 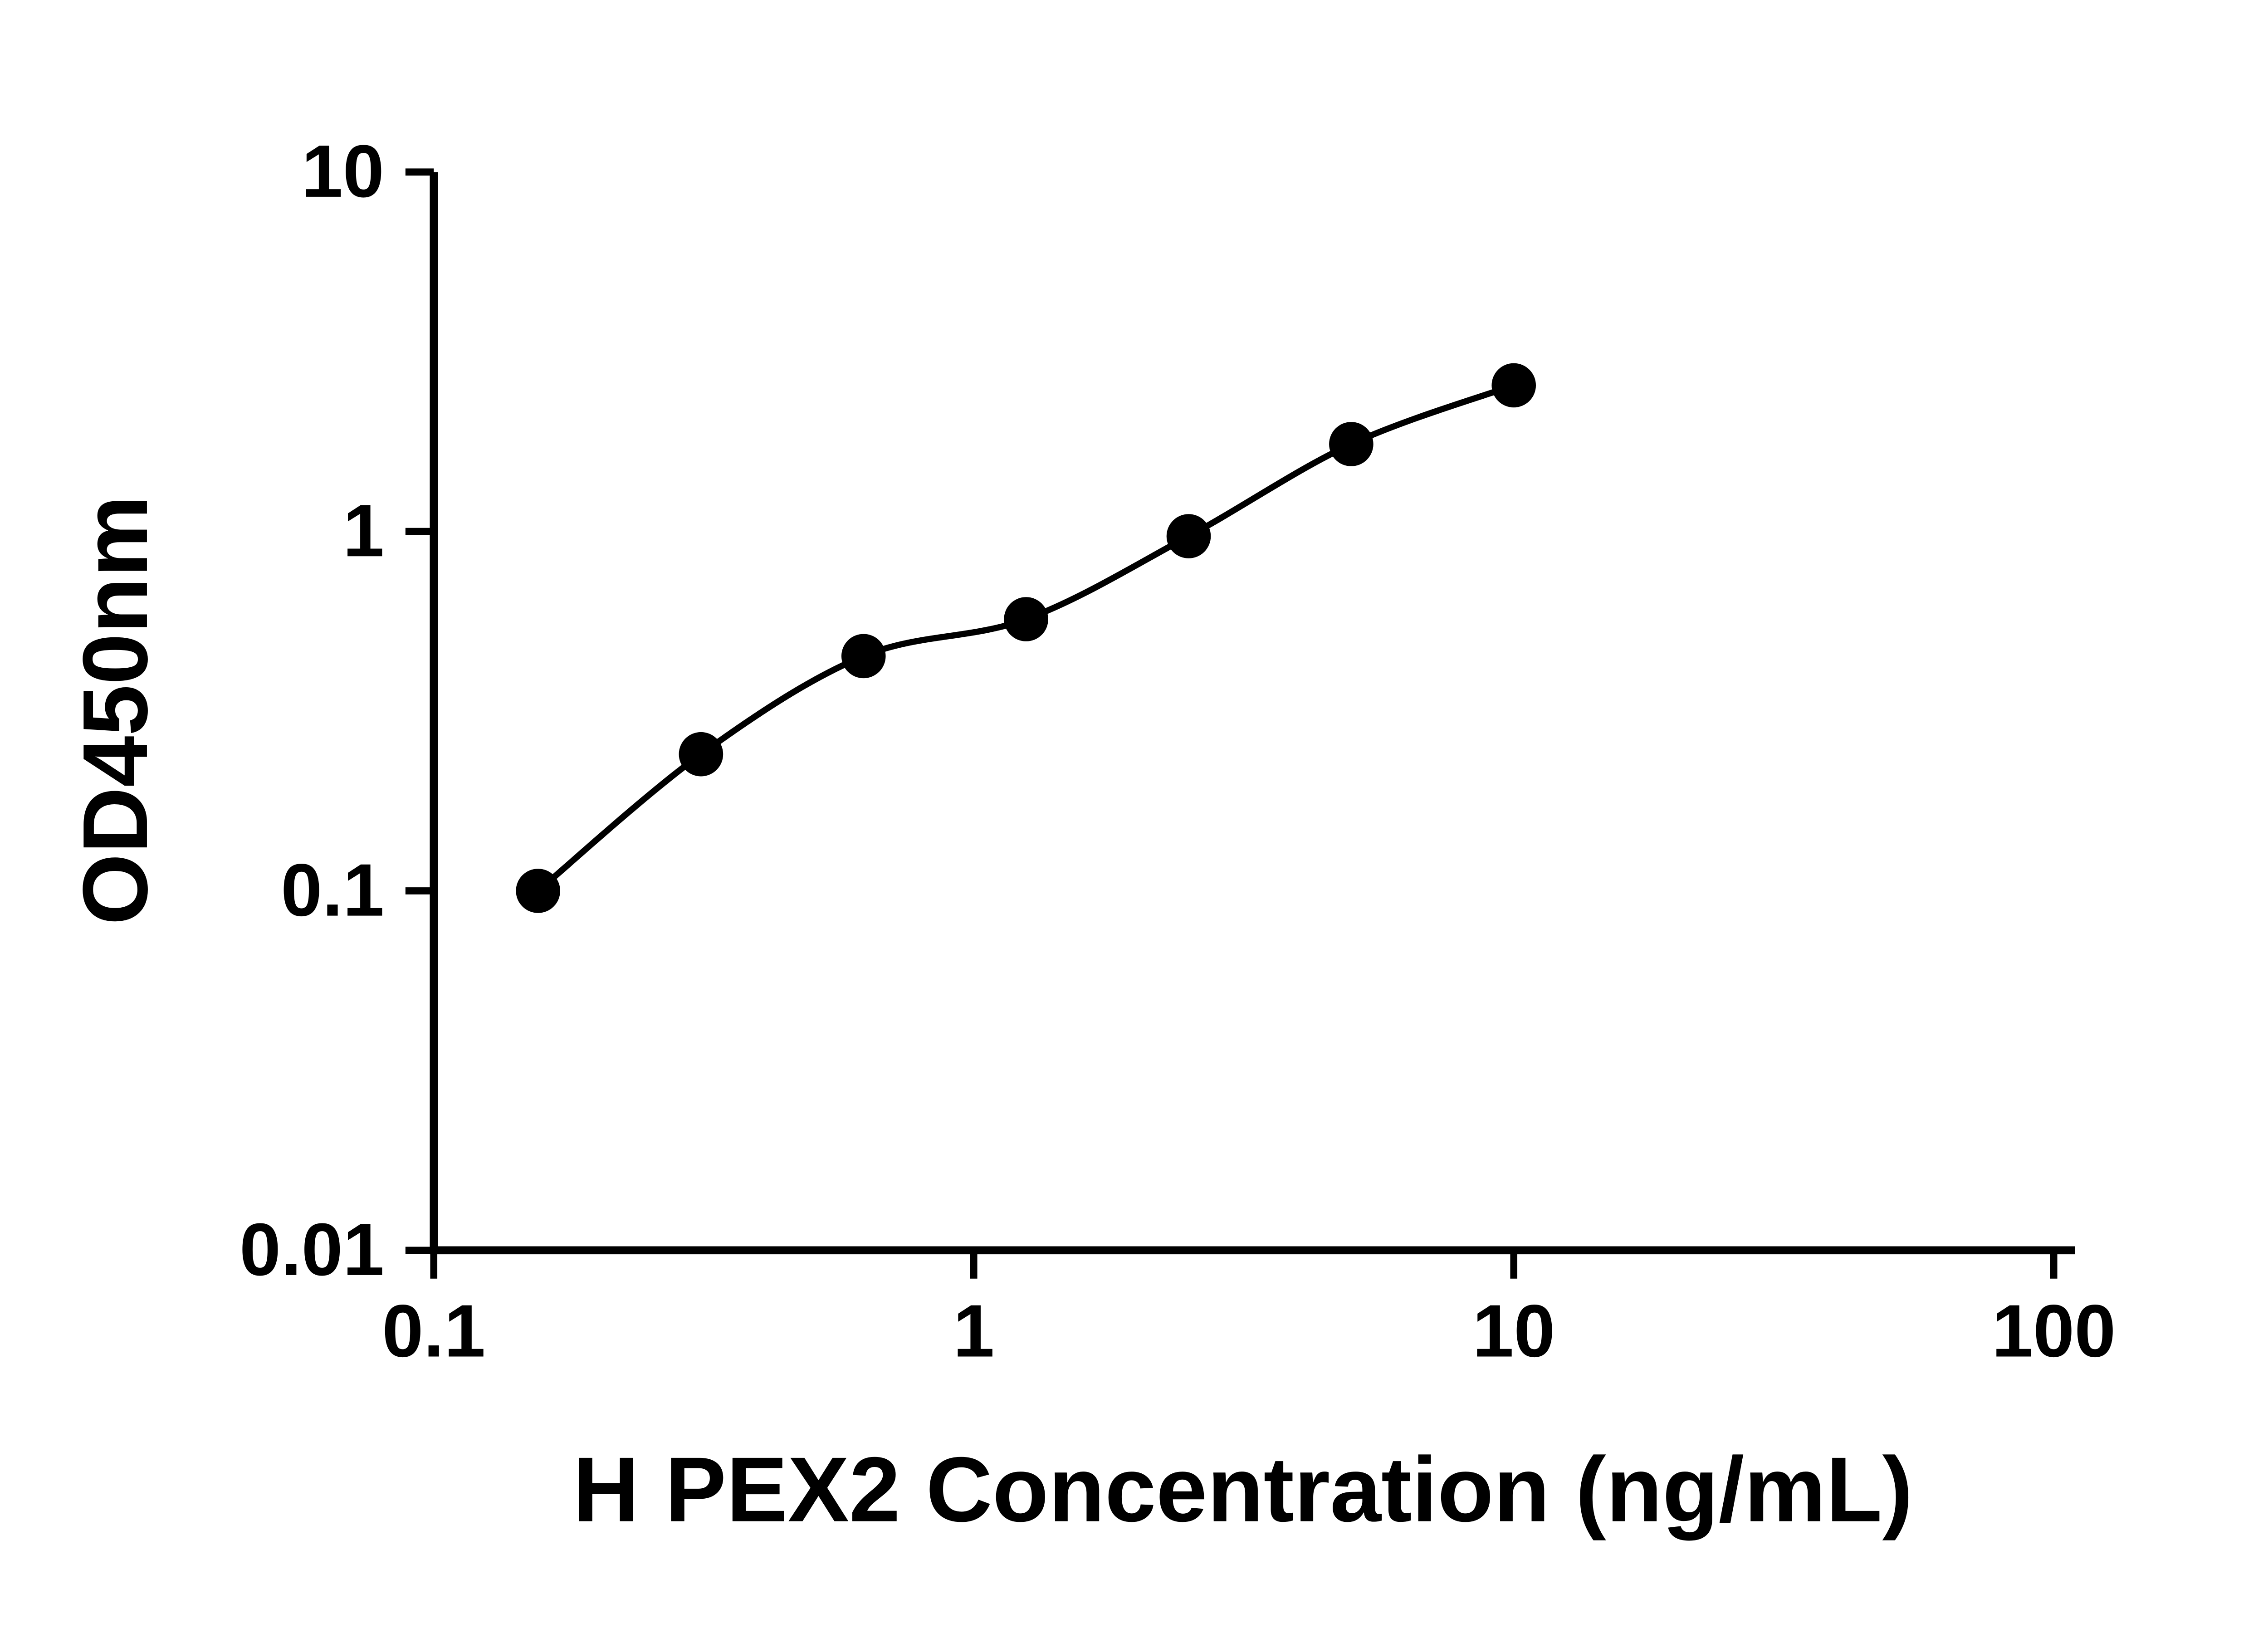 I want to click on y-axis-title: OD450nm, so click(x=116, y=710).